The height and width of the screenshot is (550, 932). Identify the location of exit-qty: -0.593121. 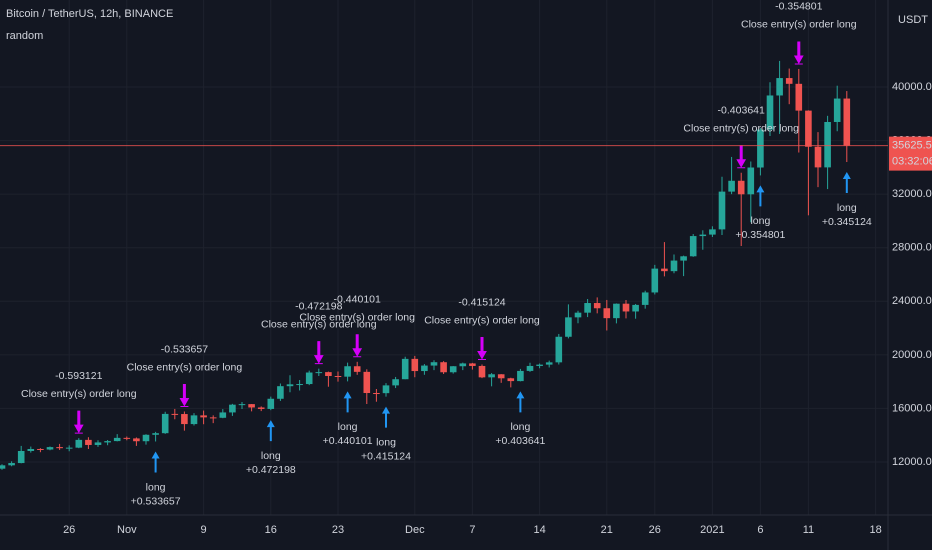
(78, 376).